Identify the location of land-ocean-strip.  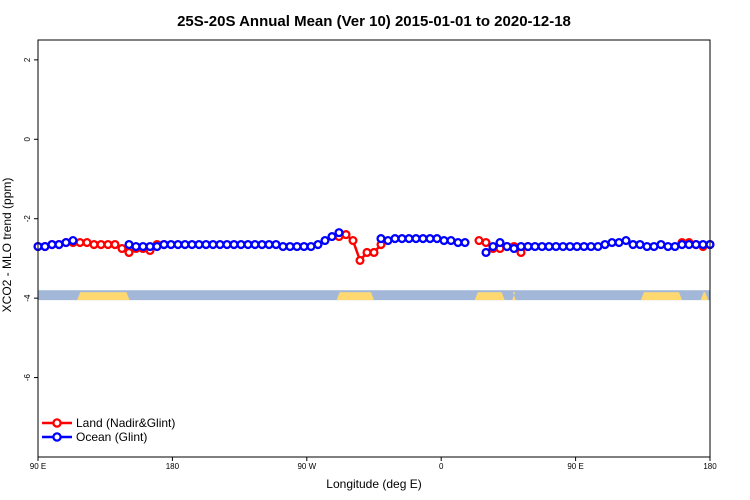
(374, 295).